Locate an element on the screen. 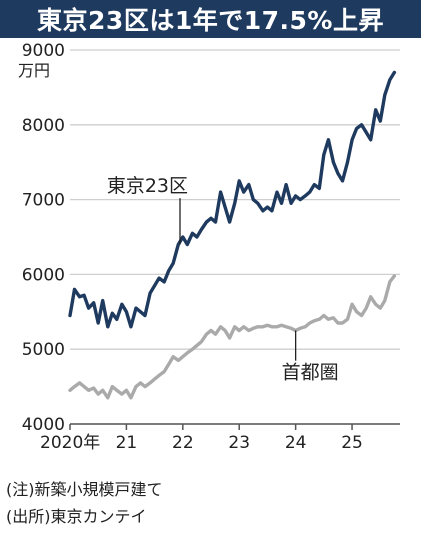 This screenshot has width=421, height=535. y-tick-label: 7000 is located at coordinates (43, 201).